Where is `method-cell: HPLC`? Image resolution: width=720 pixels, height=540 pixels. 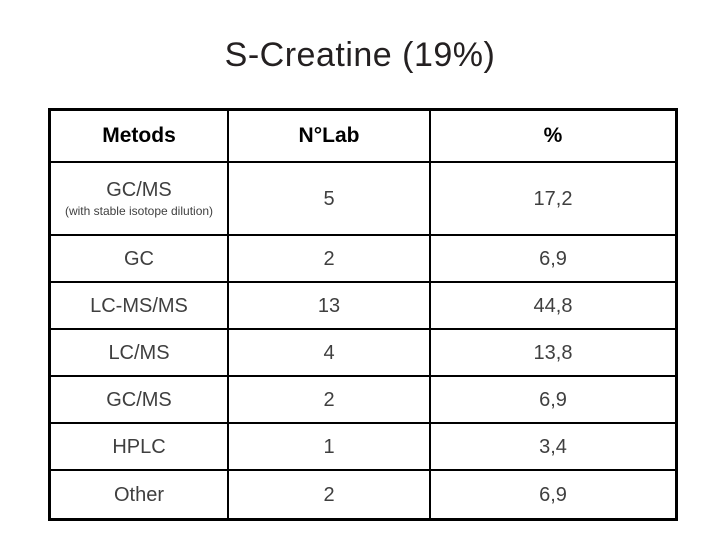 method-cell: HPLC is located at coordinates (140, 447).